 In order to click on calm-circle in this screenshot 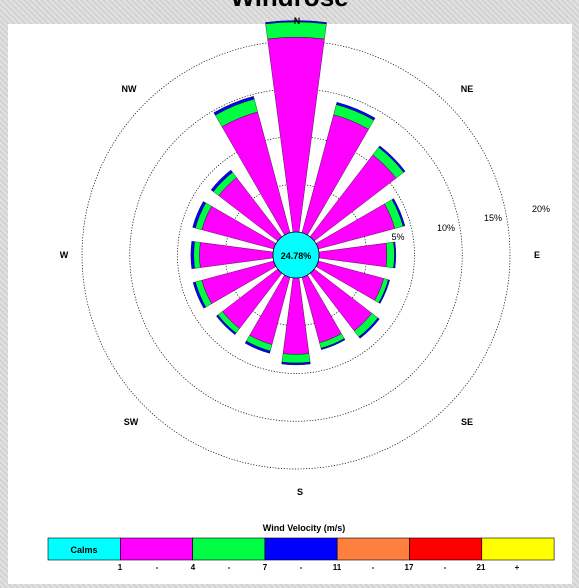, I will do `click(296, 255)`.